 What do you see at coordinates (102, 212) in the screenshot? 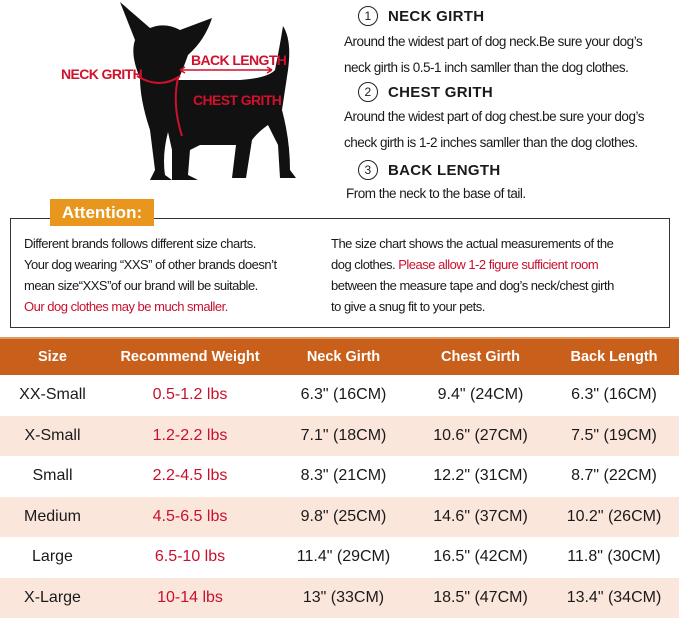
I see `attention-tag: Attention:` at bounding box center [102, 212].